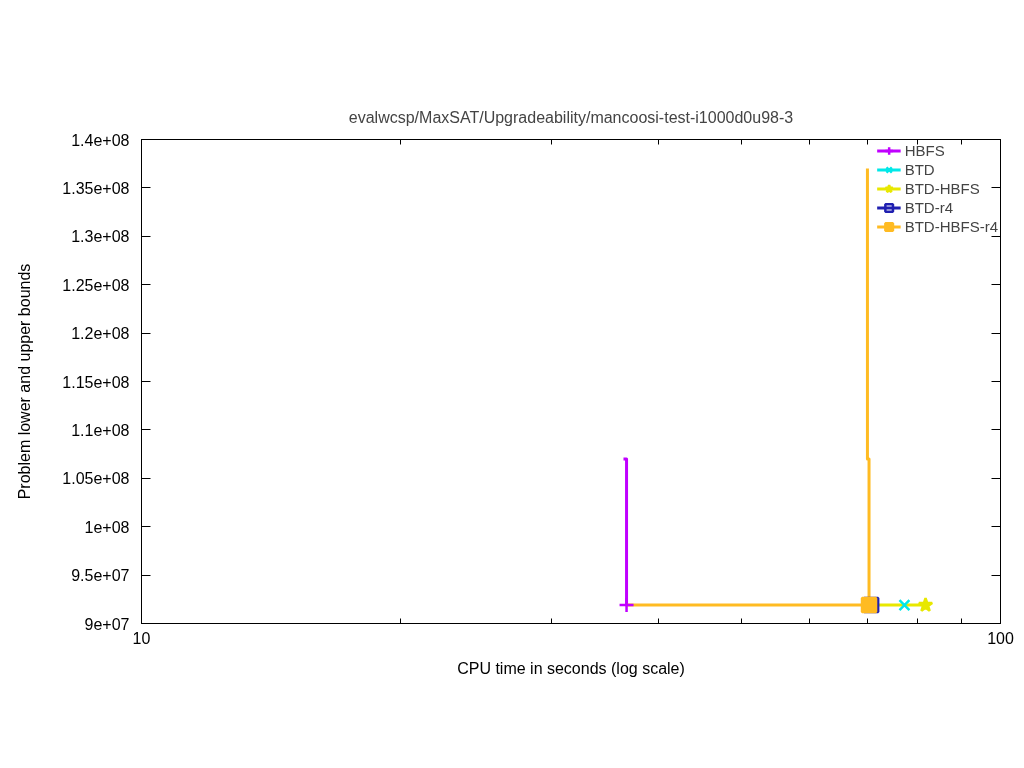 This screenshot has height=768, width=1024. Describe the element at coordinates (928, 207) in the screenshot. I see `legend-label: BTD-r4` at that location.